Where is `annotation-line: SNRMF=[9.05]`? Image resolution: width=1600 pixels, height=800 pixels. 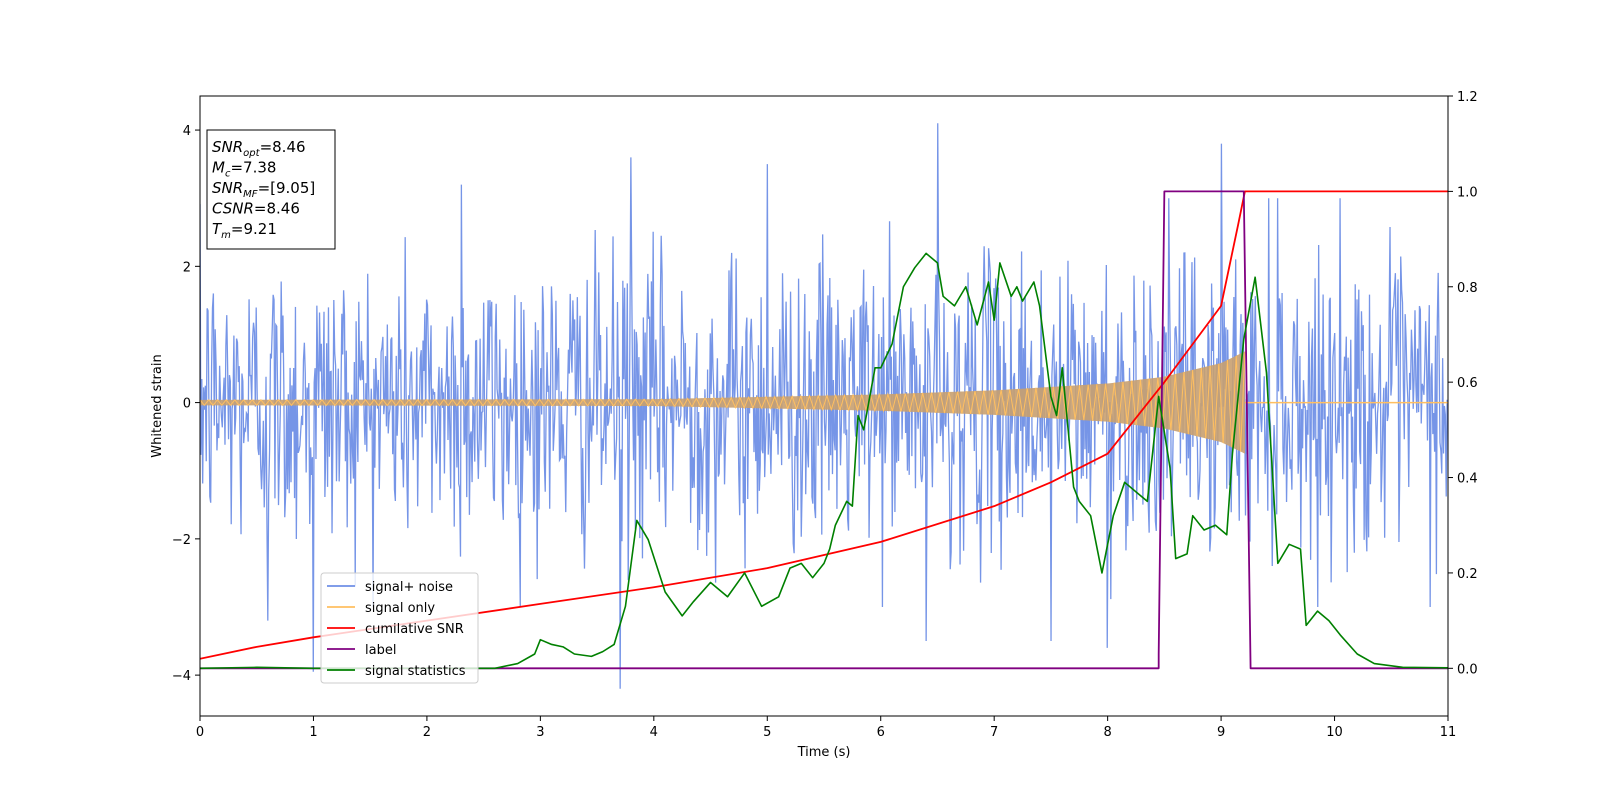
annotation-line: SNRMF=[9.05] is located at coordinates (263, 189).